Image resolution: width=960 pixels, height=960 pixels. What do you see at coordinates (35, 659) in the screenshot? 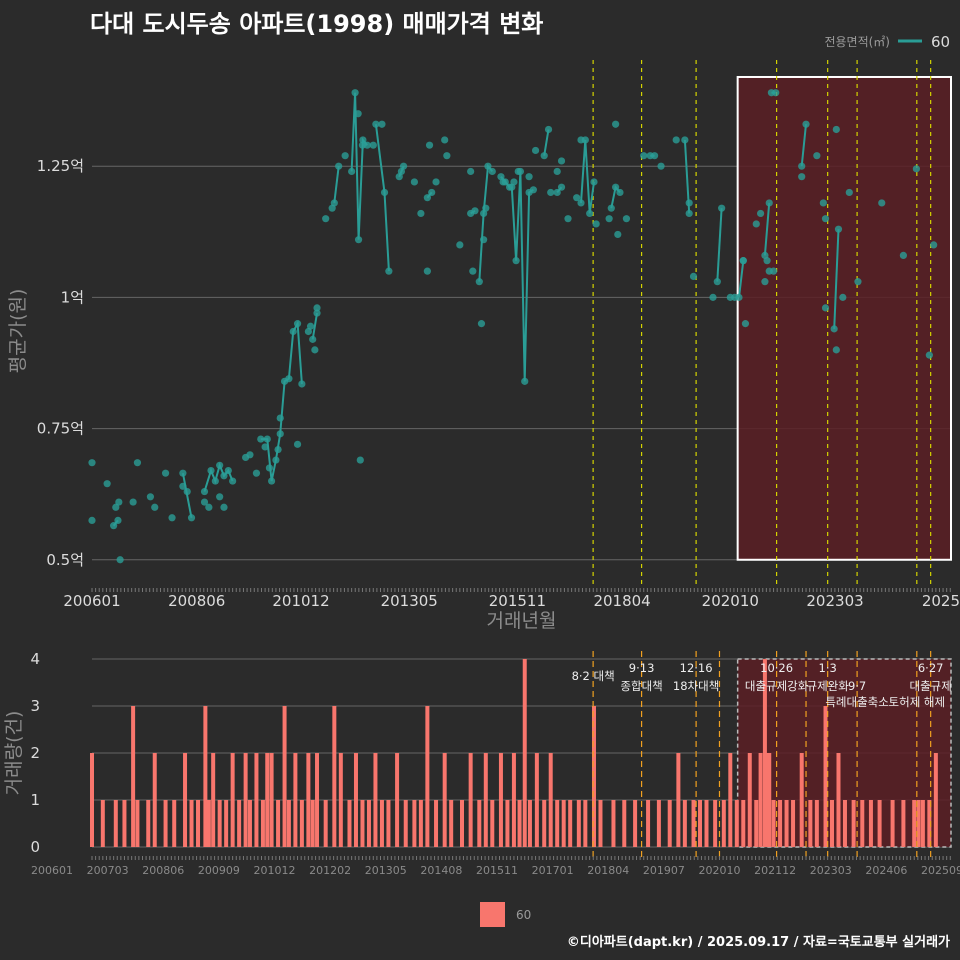
I see `volume-y-tick: 4` at bounding box center [35, 659].